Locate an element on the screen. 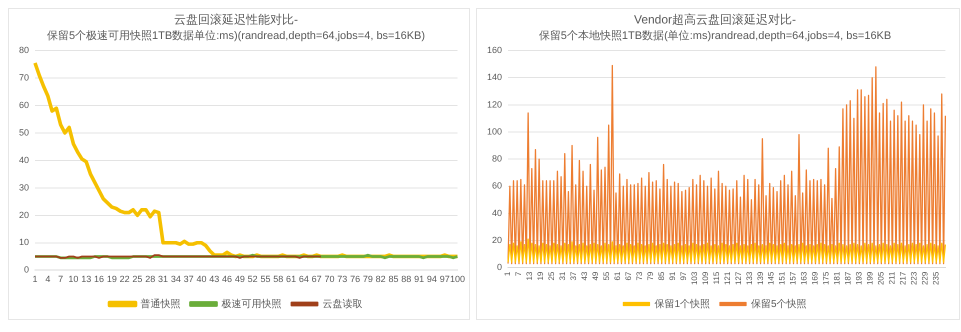 The width and height of the screenshot is (961, 332). x-tick-label: 187 is located at coordinates (848, 278).